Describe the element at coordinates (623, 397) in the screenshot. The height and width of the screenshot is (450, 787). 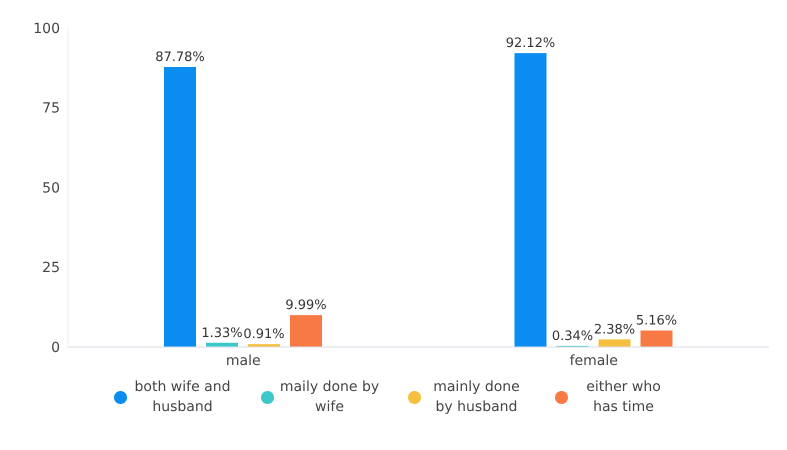
I see `legend-label: either who has time` at that location.